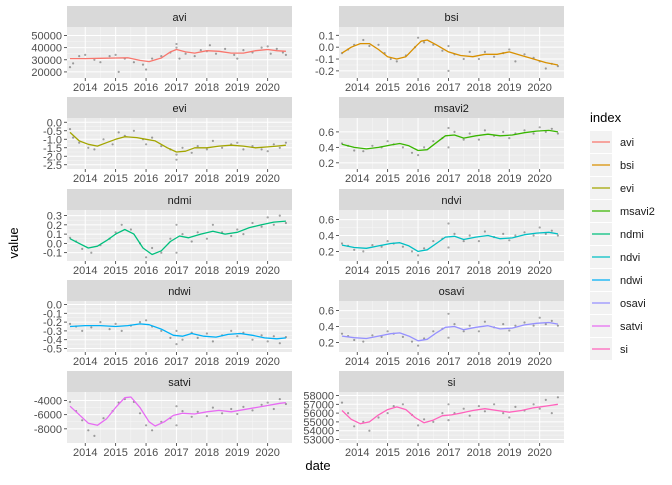  What do you see at coordinates (52, 332) in the screenshot?
I see `y-tick-label: -0.3` at bounding box center [52, 332].